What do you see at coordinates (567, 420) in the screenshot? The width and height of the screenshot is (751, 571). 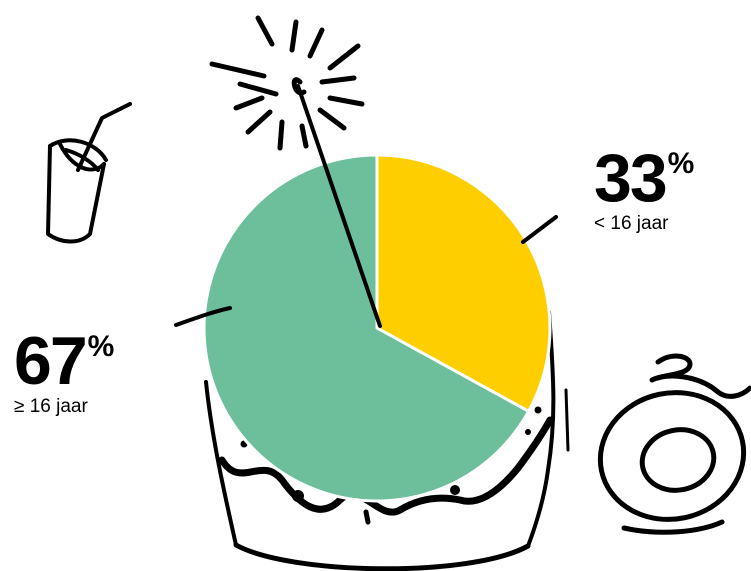 I see `cake-right-edge-inner` at bounding box center [567, 420].